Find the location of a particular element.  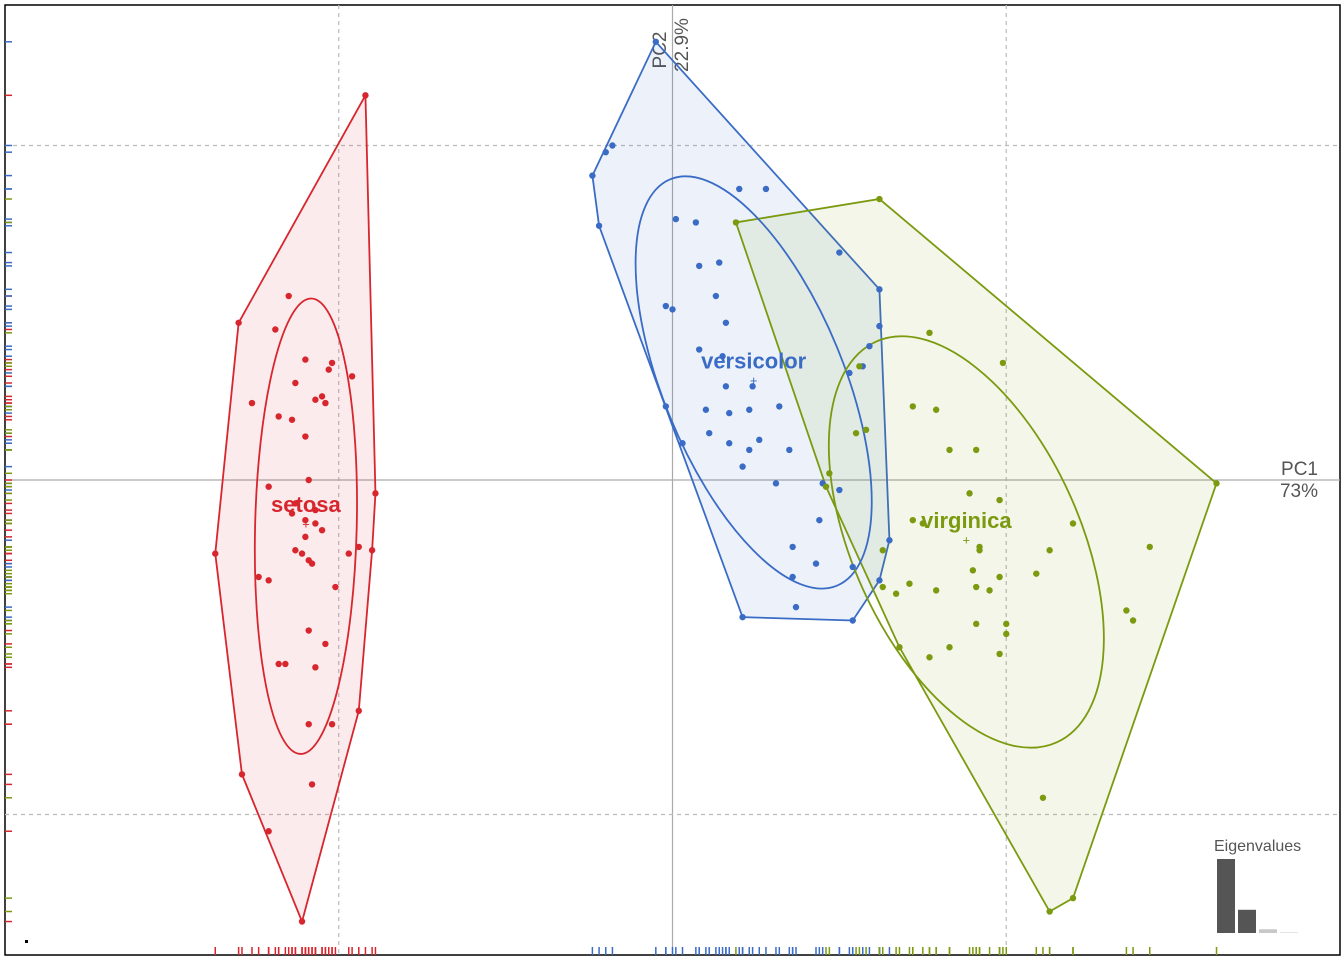

x-axis-label: PC1 is located at coordinates (1299, 469).